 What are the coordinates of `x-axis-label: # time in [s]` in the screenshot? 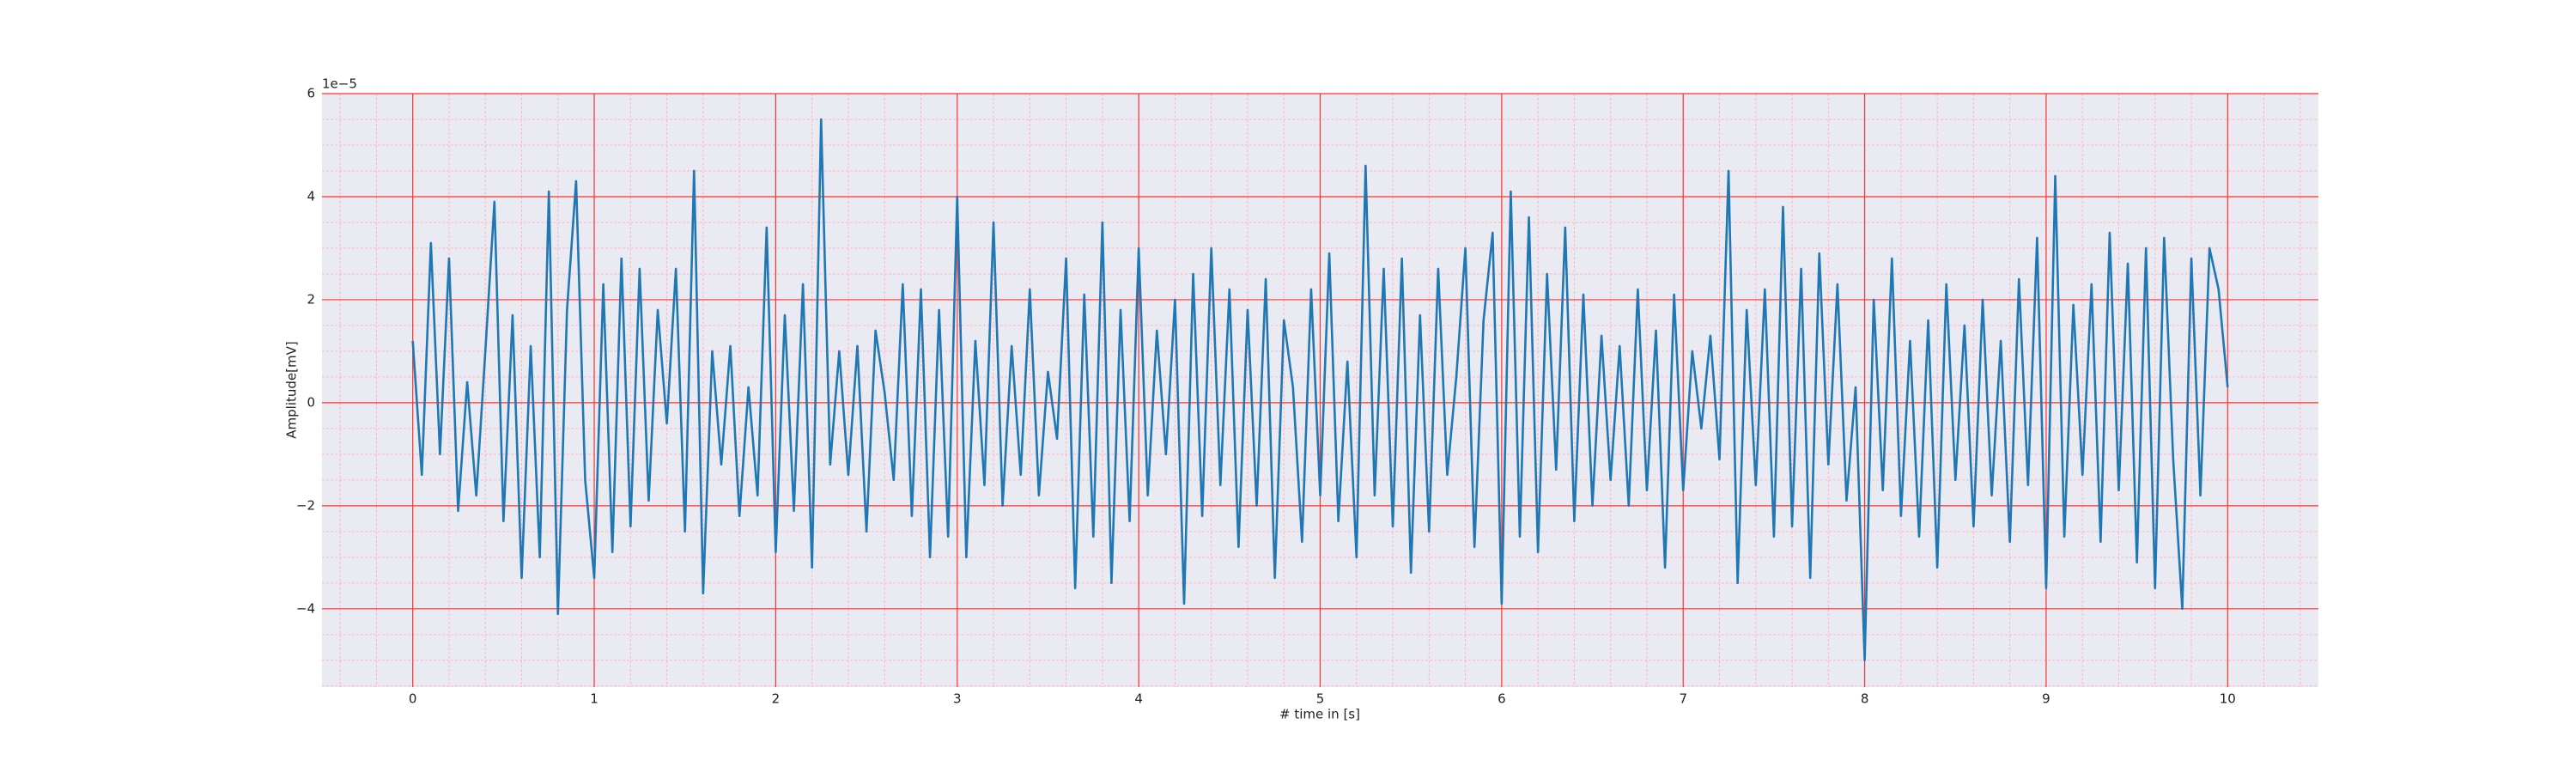 It's located at (1319, 714).